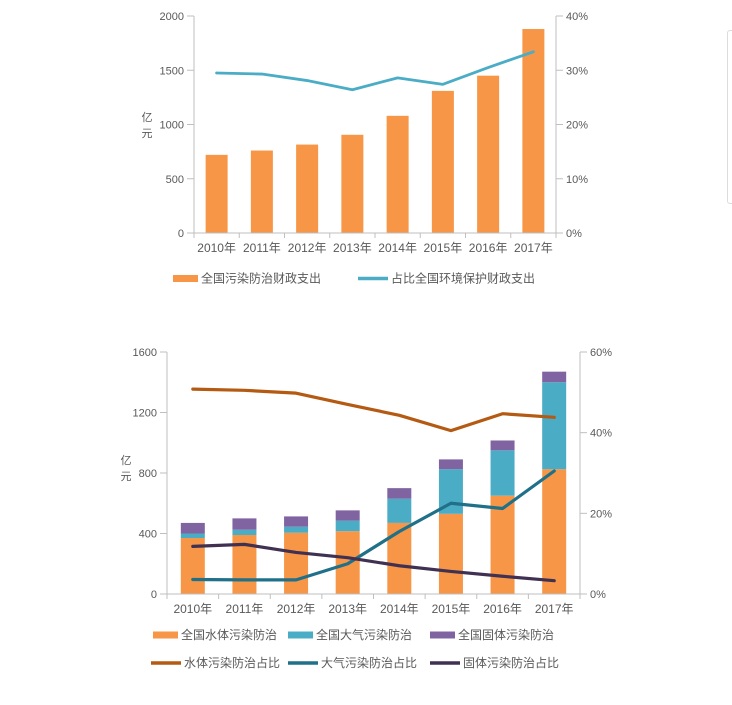 Image resolution: width=732 pixels, height=705 pixels. What do you see at coordinates (216, 193) in the screenshot?
I see `bar-pollution-control-expenditure-2010` at bounding box center [216, 193].